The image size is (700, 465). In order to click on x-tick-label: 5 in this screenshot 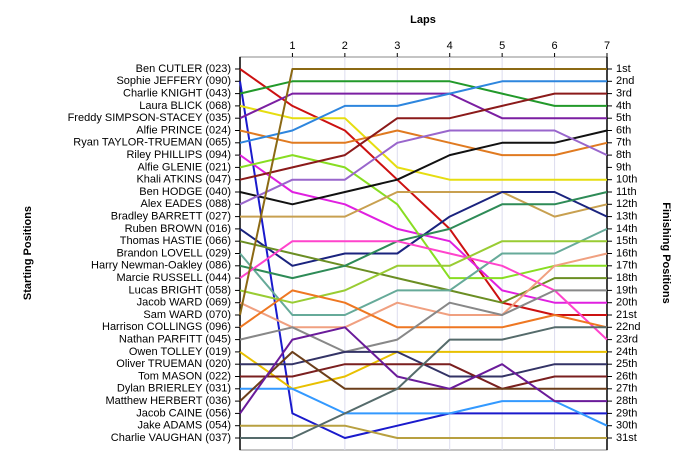, I will do `click(502, 46)`.